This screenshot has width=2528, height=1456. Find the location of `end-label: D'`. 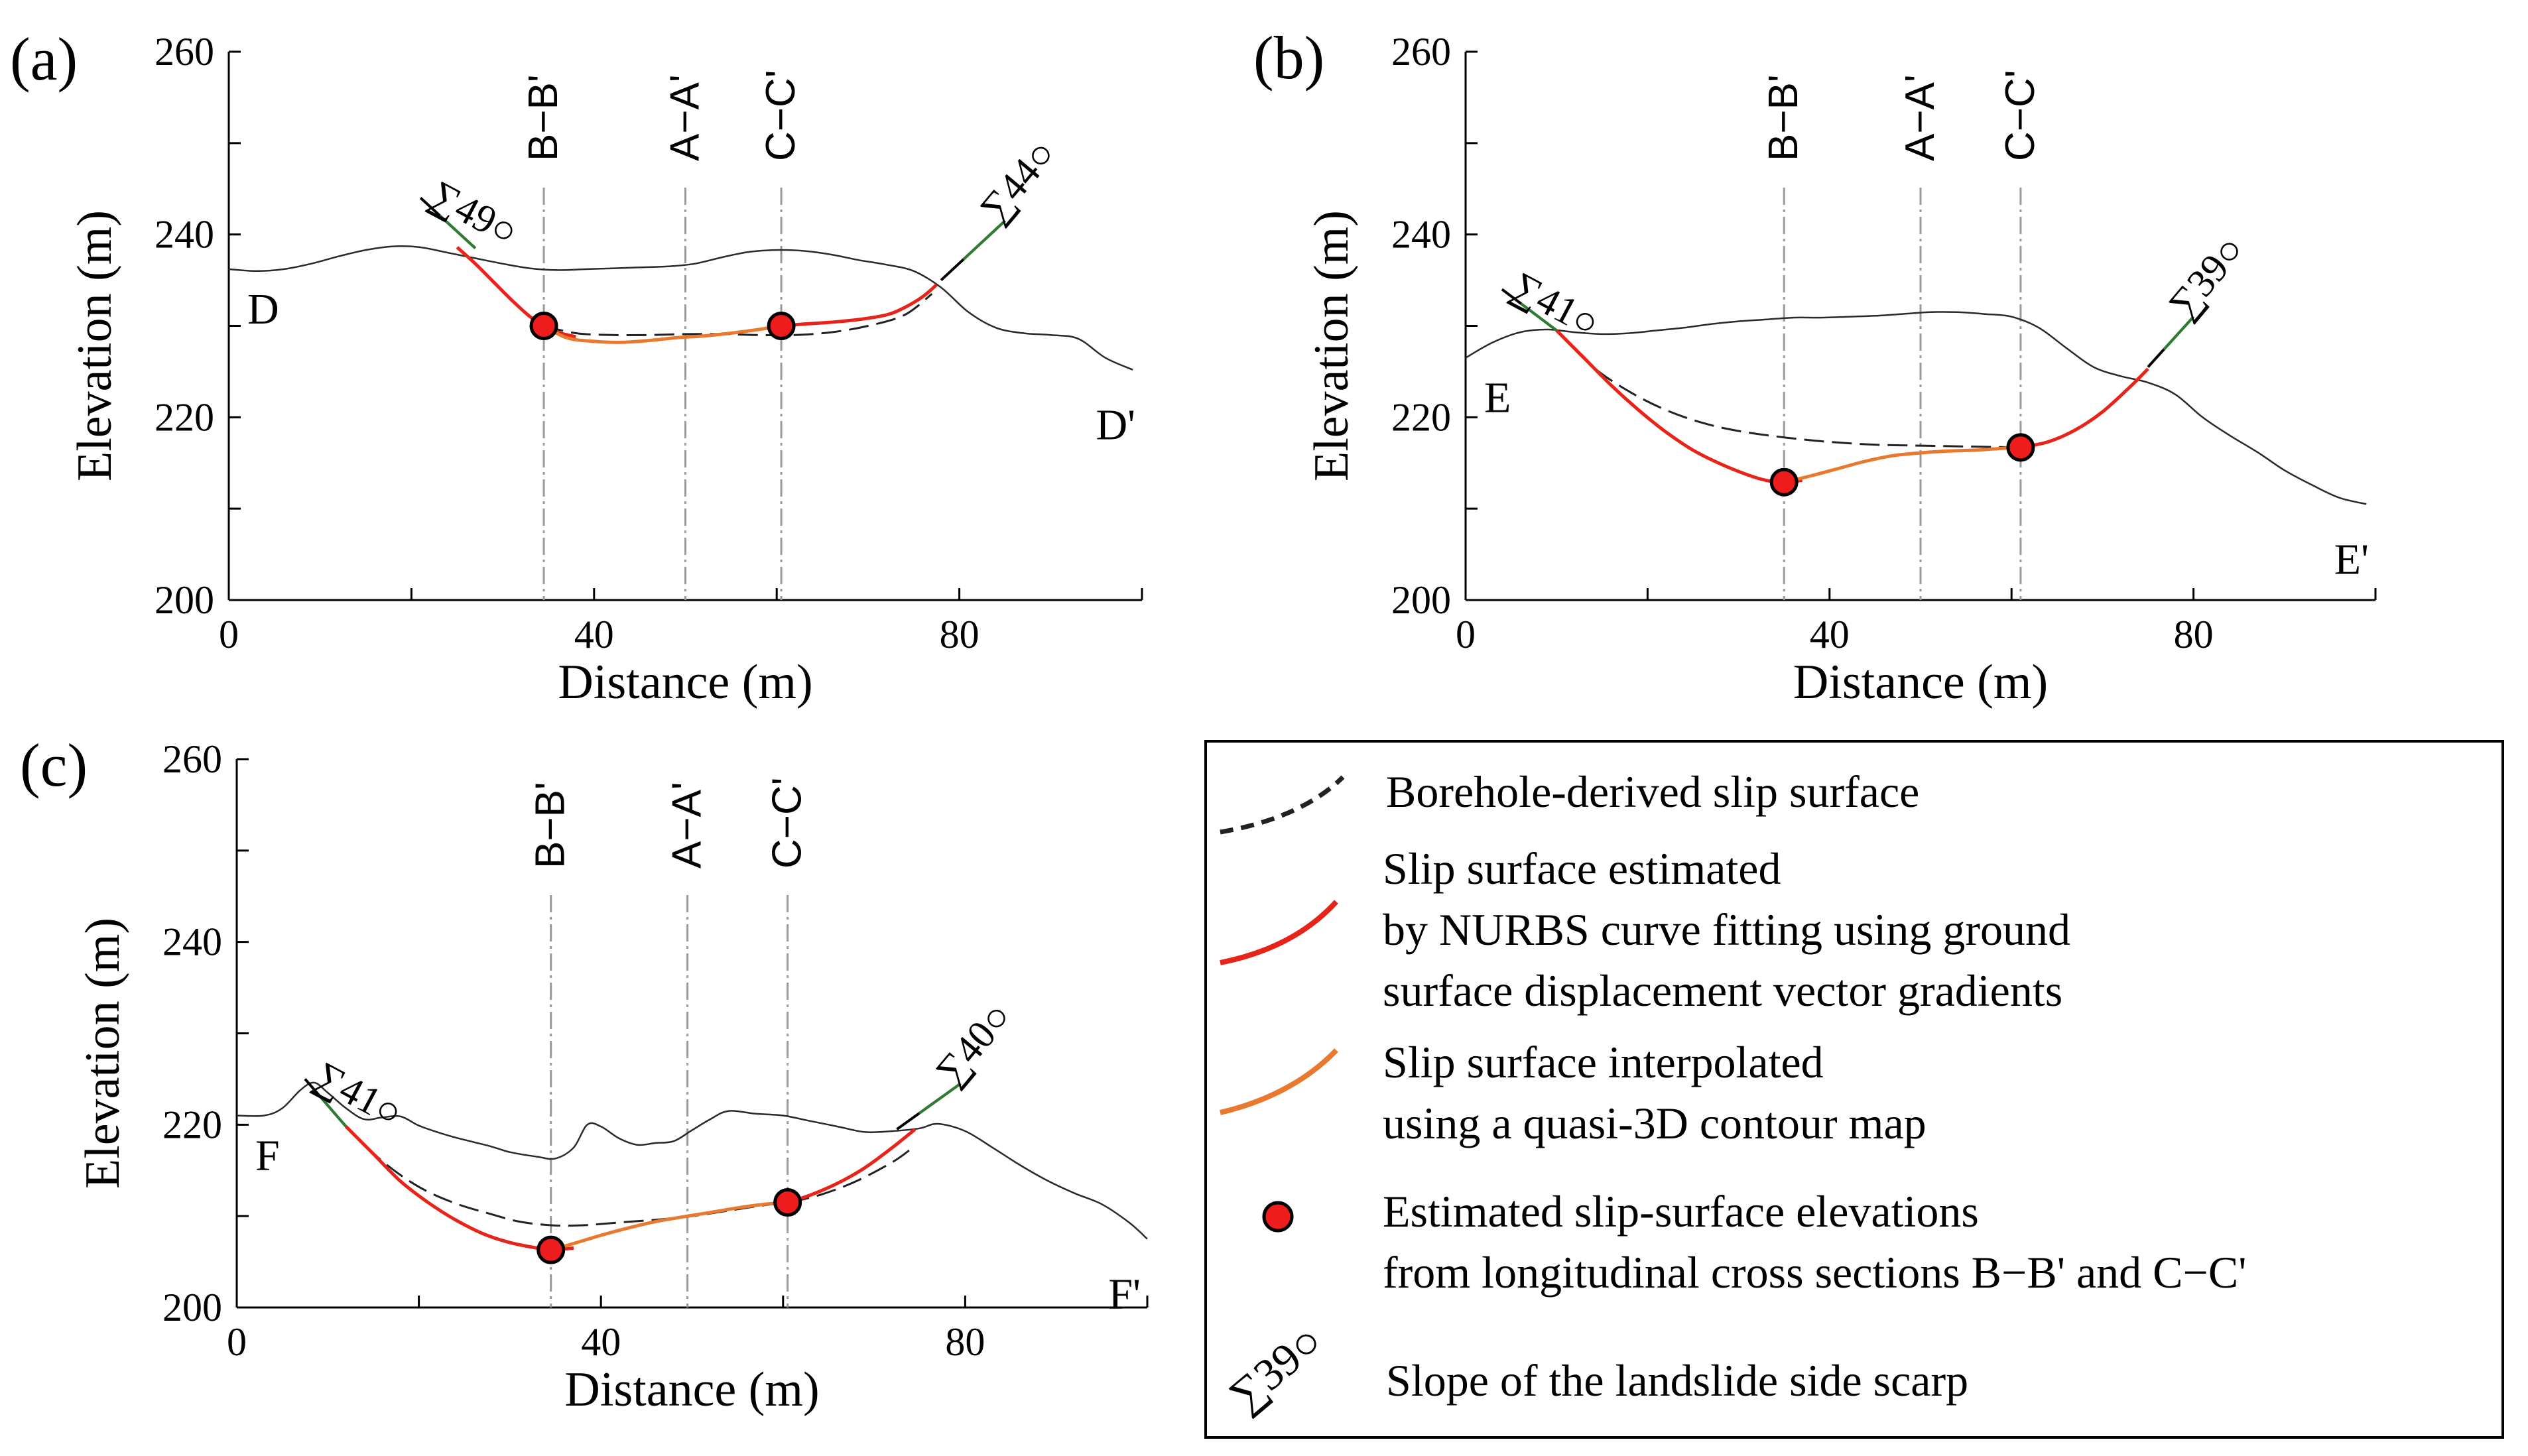

end-label: D' is located at coordinates (1115, 425).